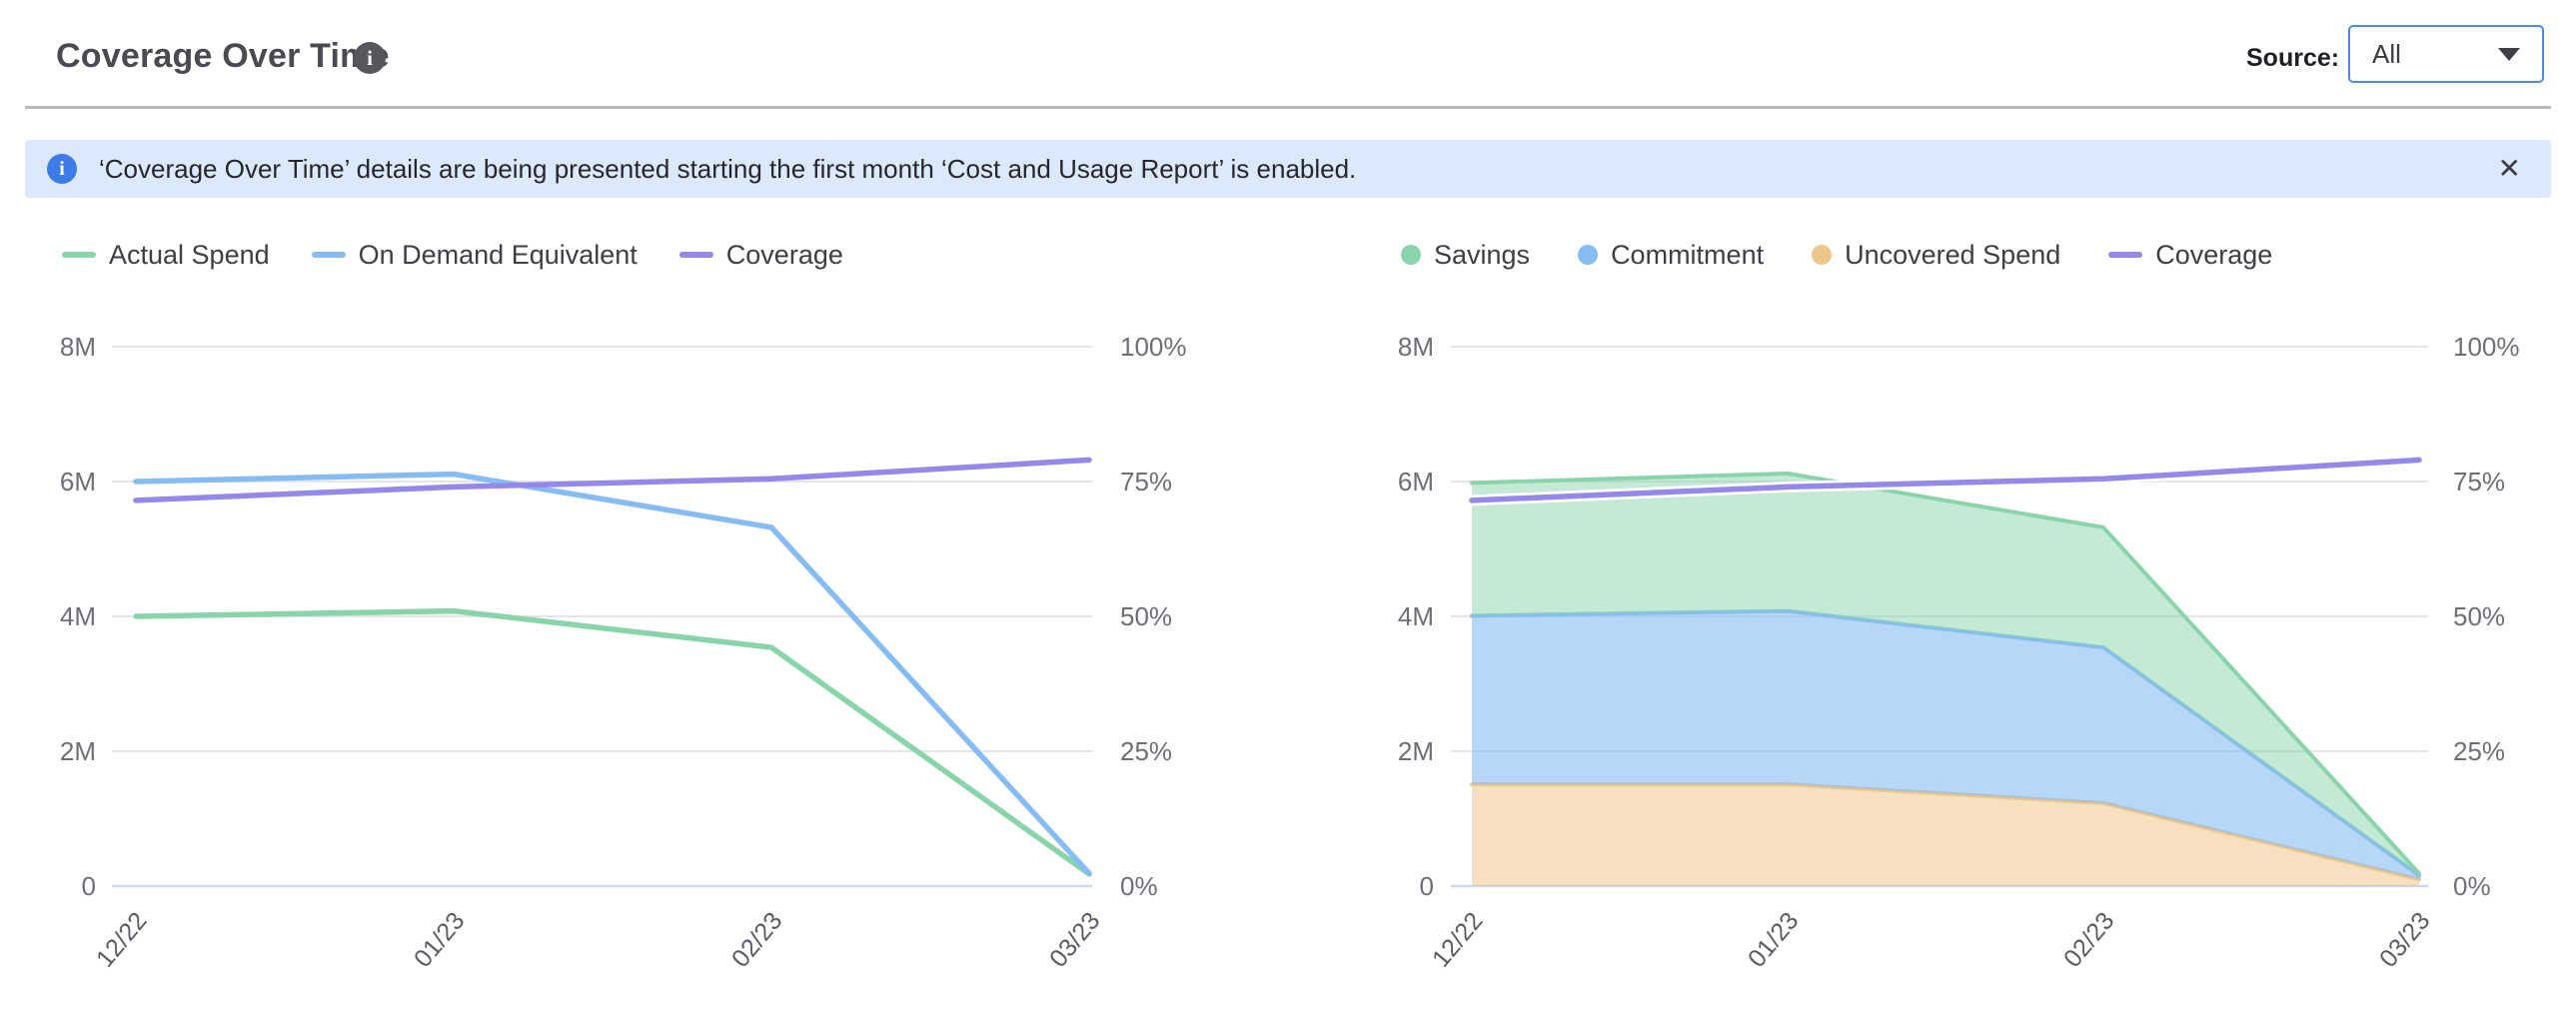  I want to click on legend-item-on-demand-equivalent: On Demand Equivalent, so click(474, 255).